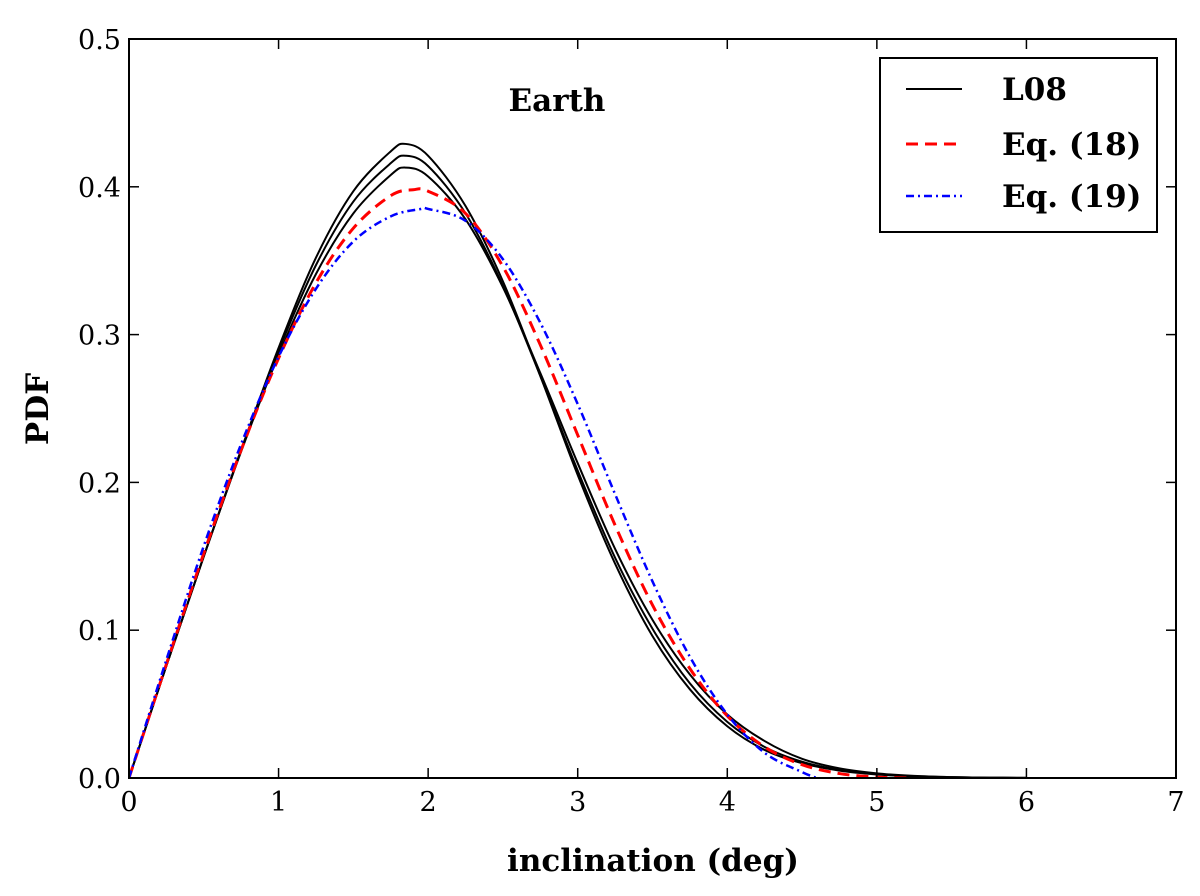 The width and height of the screenshot is (1200, 896). What do you see at coordinates (278, 802) in the screenshot?
I see `x-tick-label: 1` at bounding box center [278, 802].